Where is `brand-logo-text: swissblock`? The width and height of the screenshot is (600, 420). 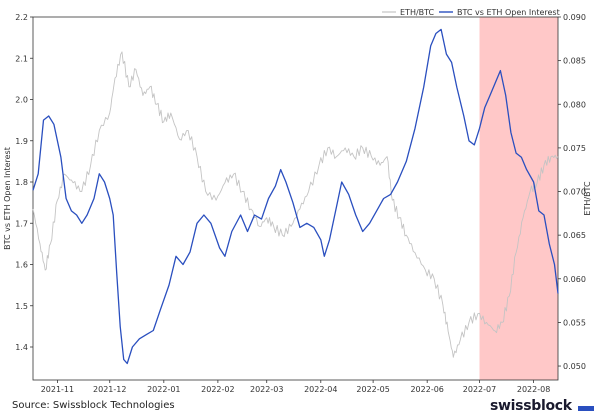
brand-logo-text: swissblock is located at coordinates (531, 406).